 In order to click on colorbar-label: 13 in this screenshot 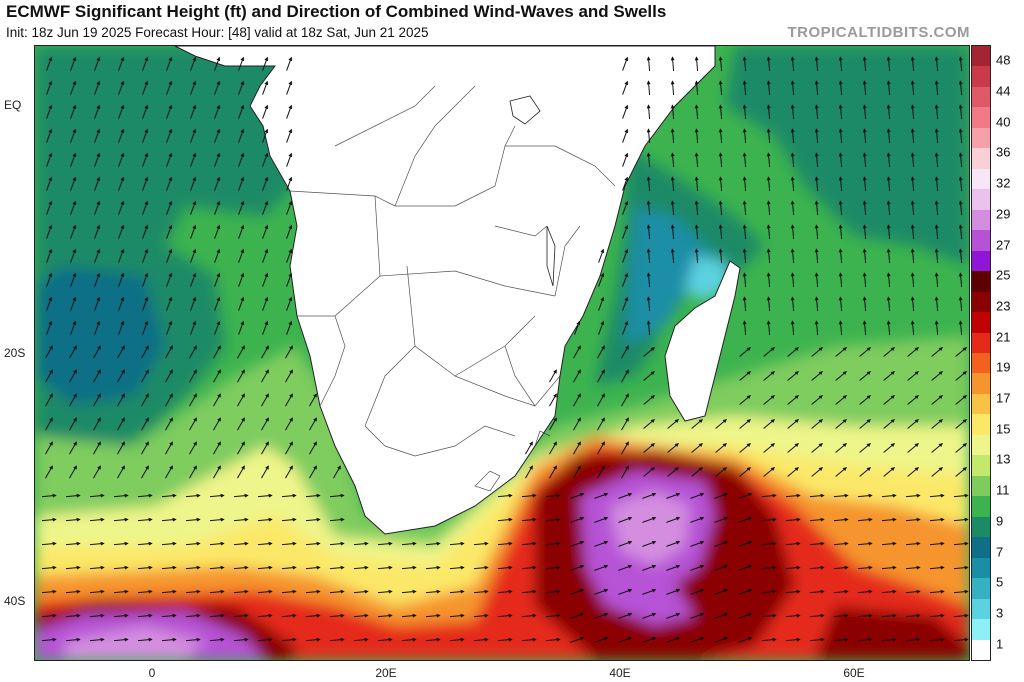, I will do `click(1003, 459)`.